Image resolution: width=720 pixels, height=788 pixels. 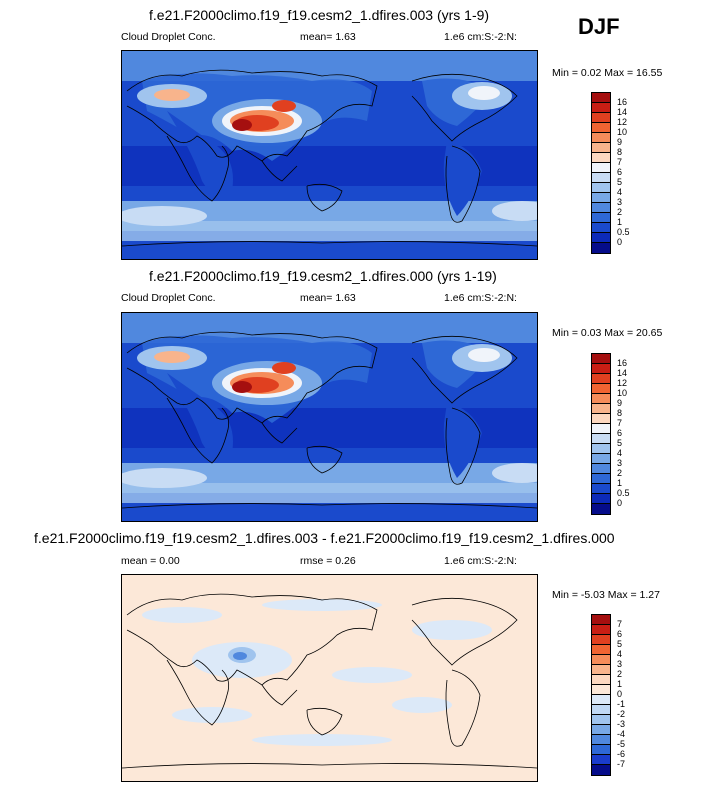 What do you see at coordinates (621, 724) in the screenshot?
I see `colorbar-tick: -3` at bounding box center [621, 724].